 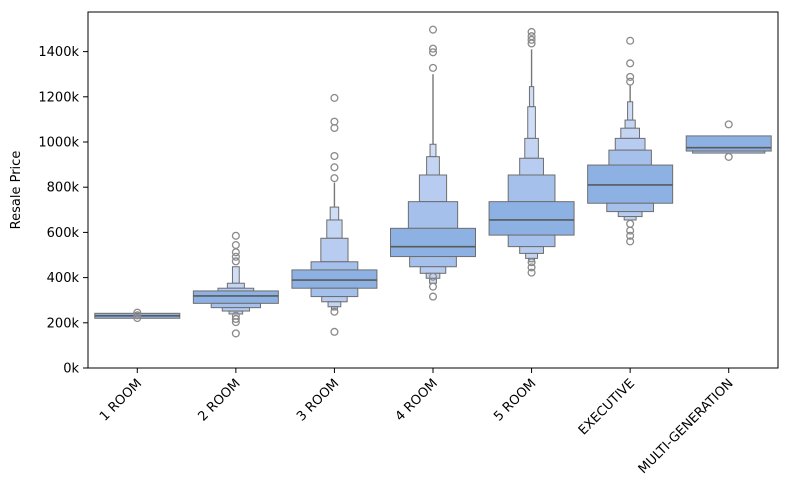 I want to click on y-tick-label: 800k, so click(x=63, y=188).